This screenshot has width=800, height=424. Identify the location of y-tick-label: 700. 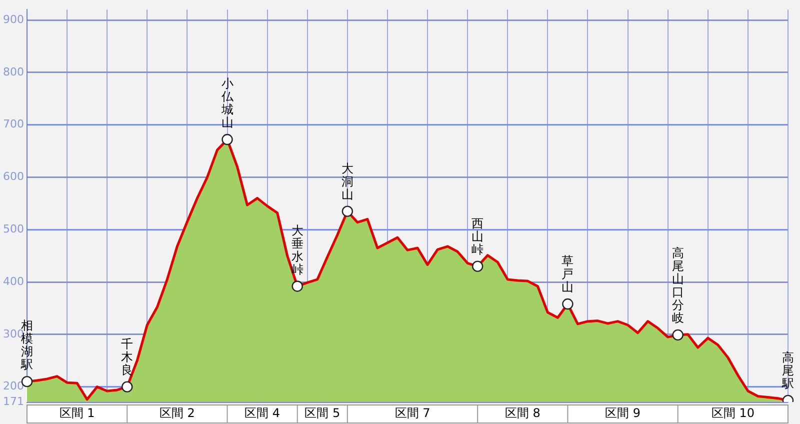
(13, 124).